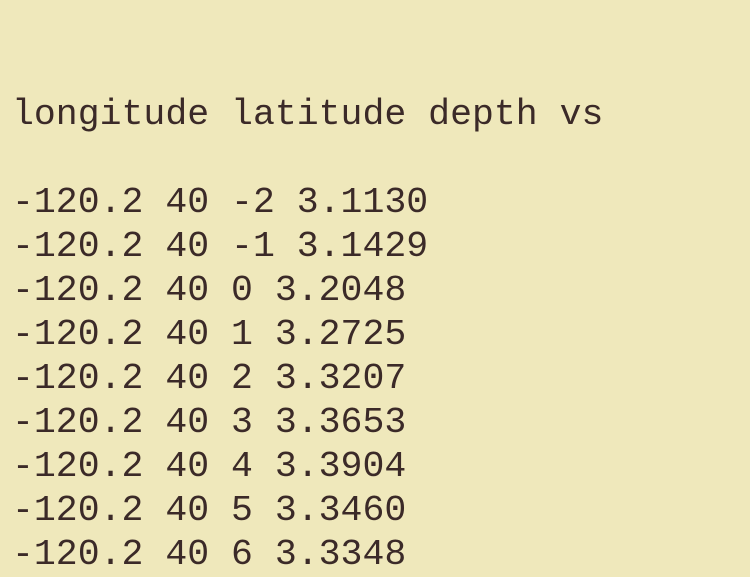  Describe the element at coordinates (209, 554) in the screenshot. I see `data-line: -120.2 40 6 3.3348` at that location.